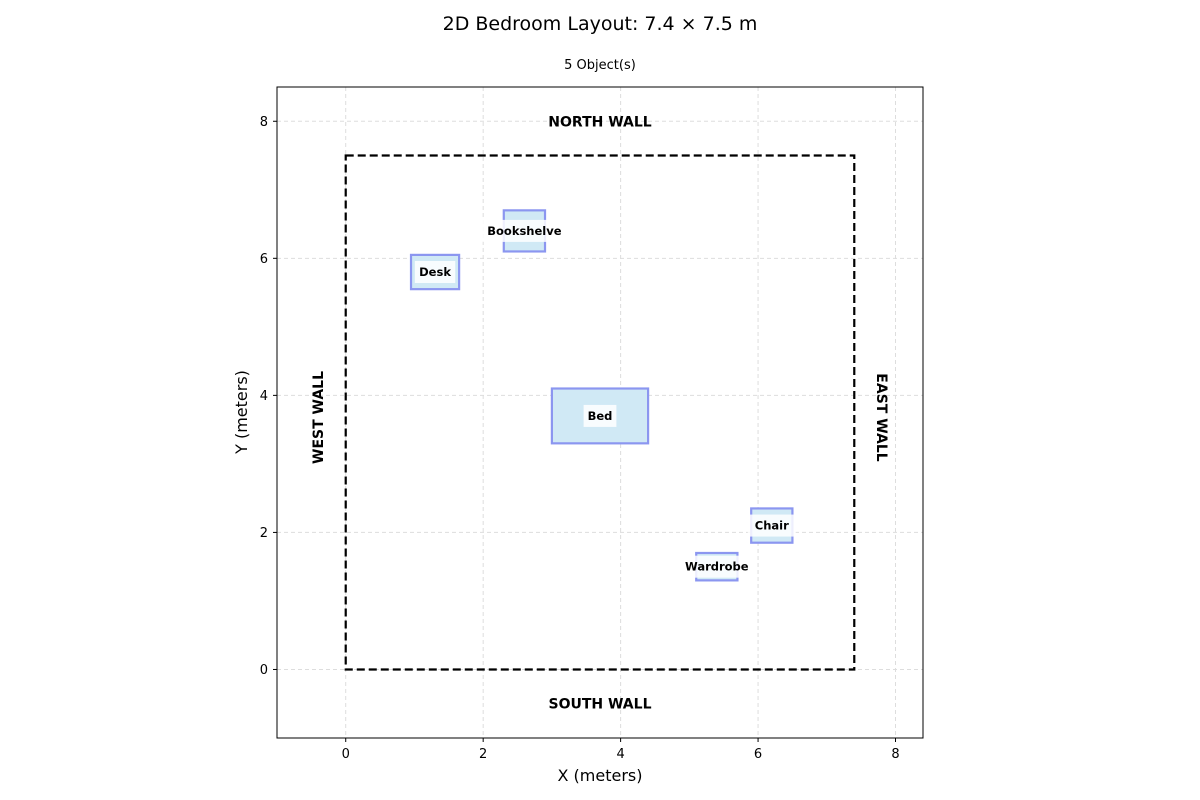 This screenshot has width=1200, height=800. I want to click on furniture-desk: Desk, so click(435, 272).